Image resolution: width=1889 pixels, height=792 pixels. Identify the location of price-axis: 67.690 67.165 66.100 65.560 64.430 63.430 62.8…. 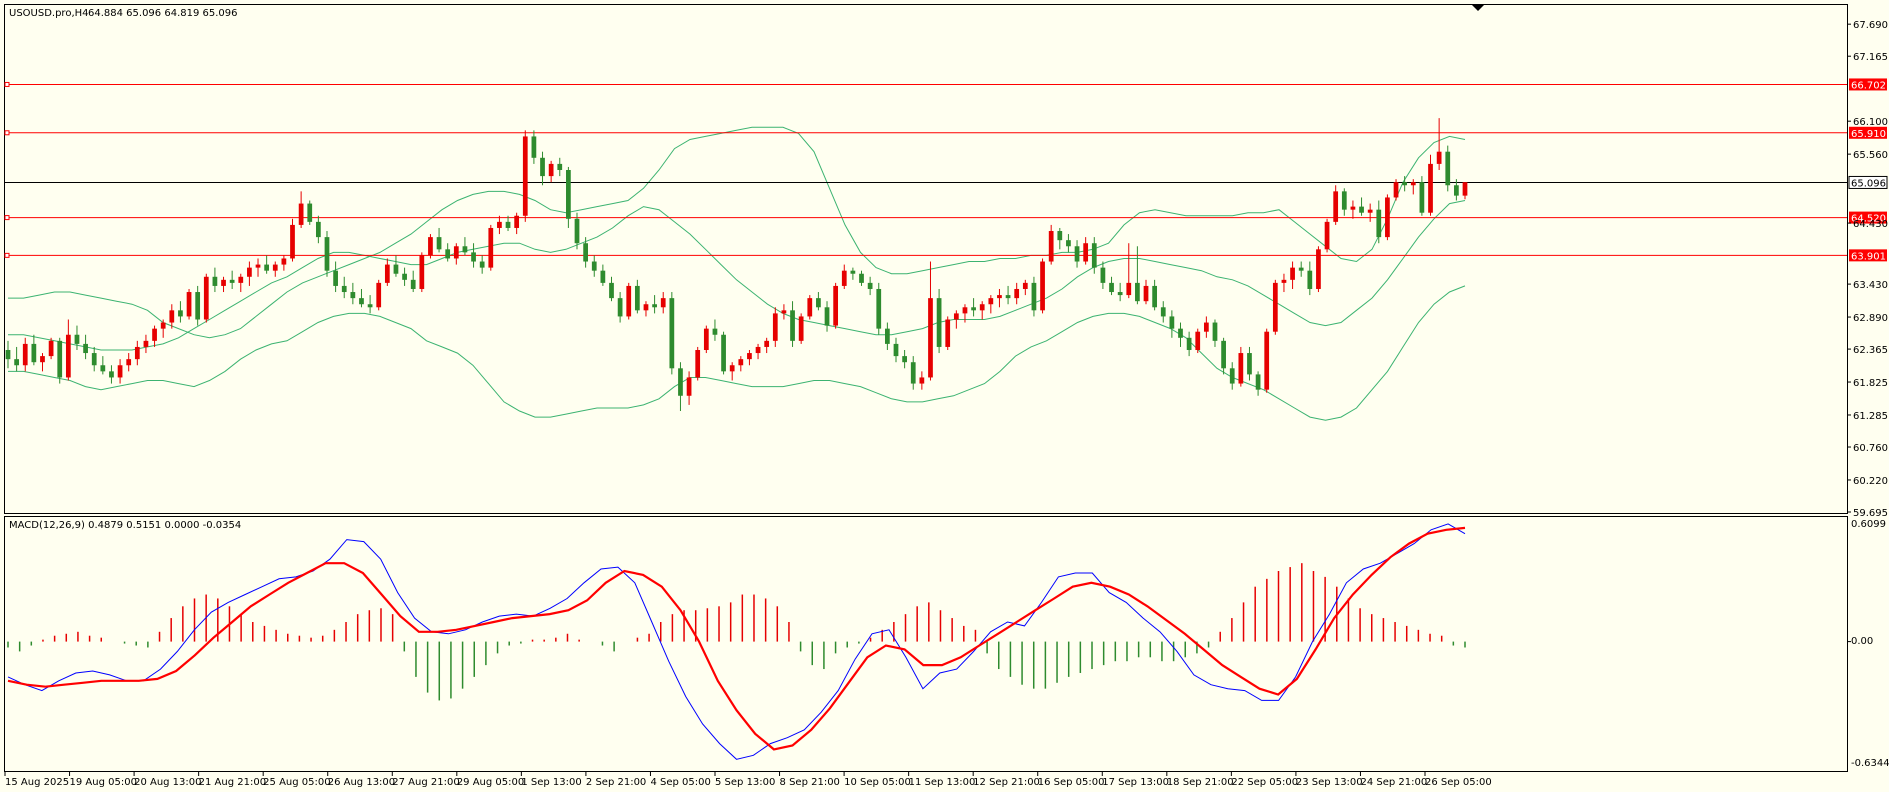
(1867, 269).